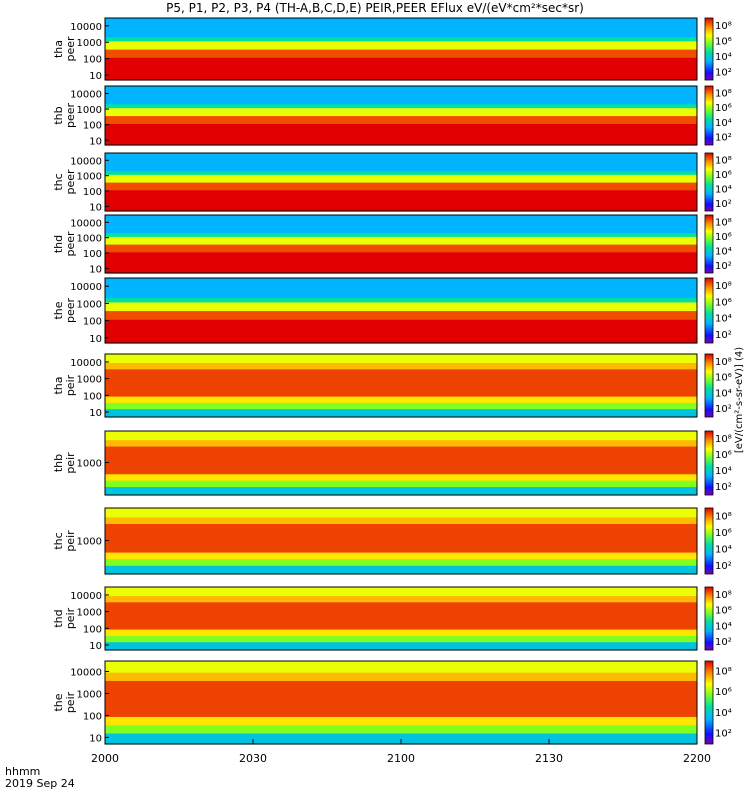  Describe the element at coordinates (58, 181) in the screenshot. I see `y-axis-label-probe: thc` at that location.